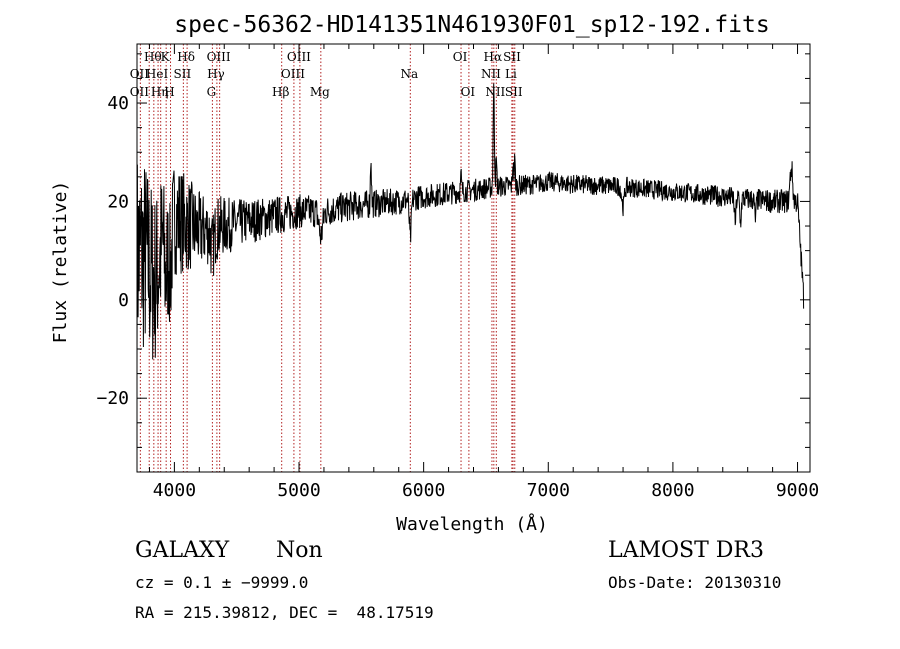 This screenshot has height=649, width=900. What do you see at coordinates (118, 103) in the screenshot?
I see `y-tick-label: 40` at bounding box center [118, 103].